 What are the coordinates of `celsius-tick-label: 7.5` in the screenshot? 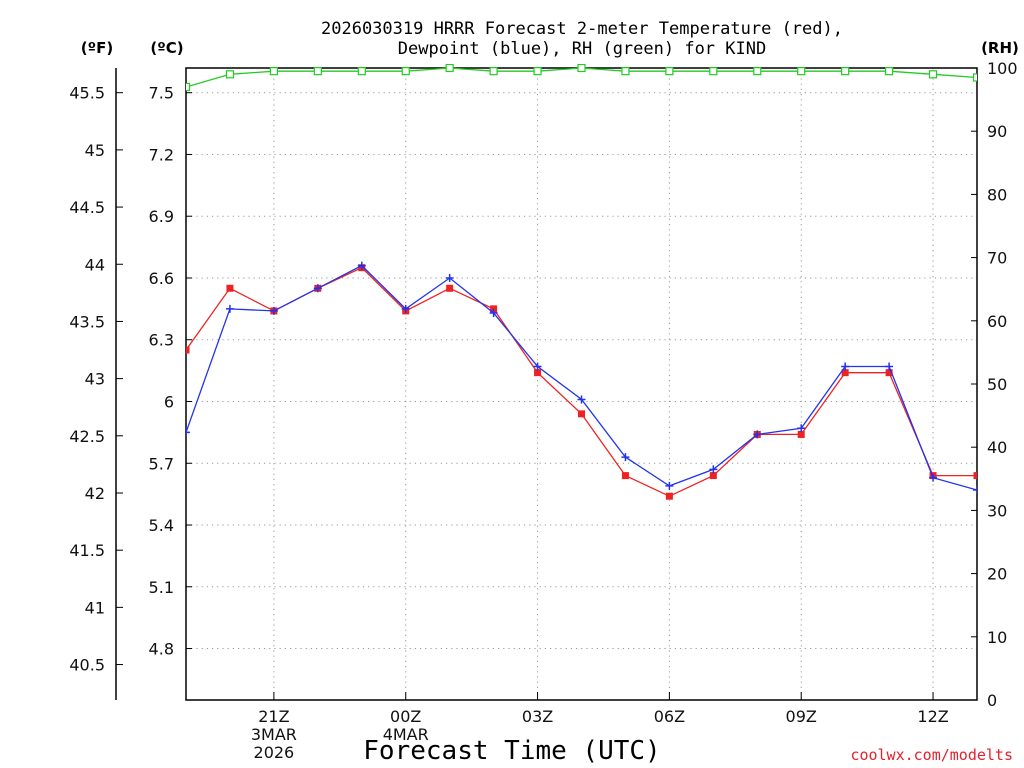 It's located at (161, 93).